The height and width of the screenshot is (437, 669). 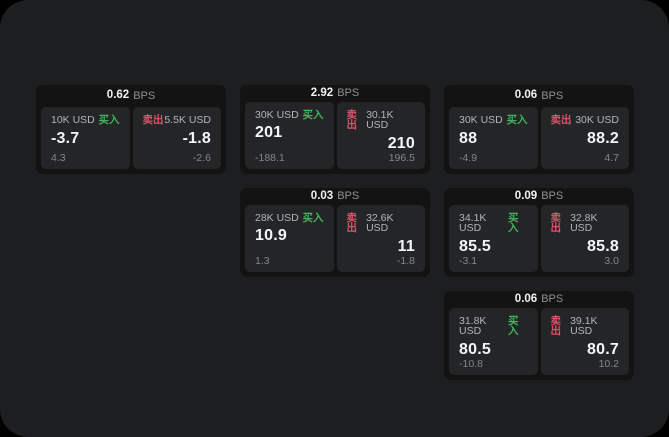 What do you see at coordinates (611, 157) in the screenshot?
I see `sell-quote-sub-value: 4.7` at bounding box center [611, 157].